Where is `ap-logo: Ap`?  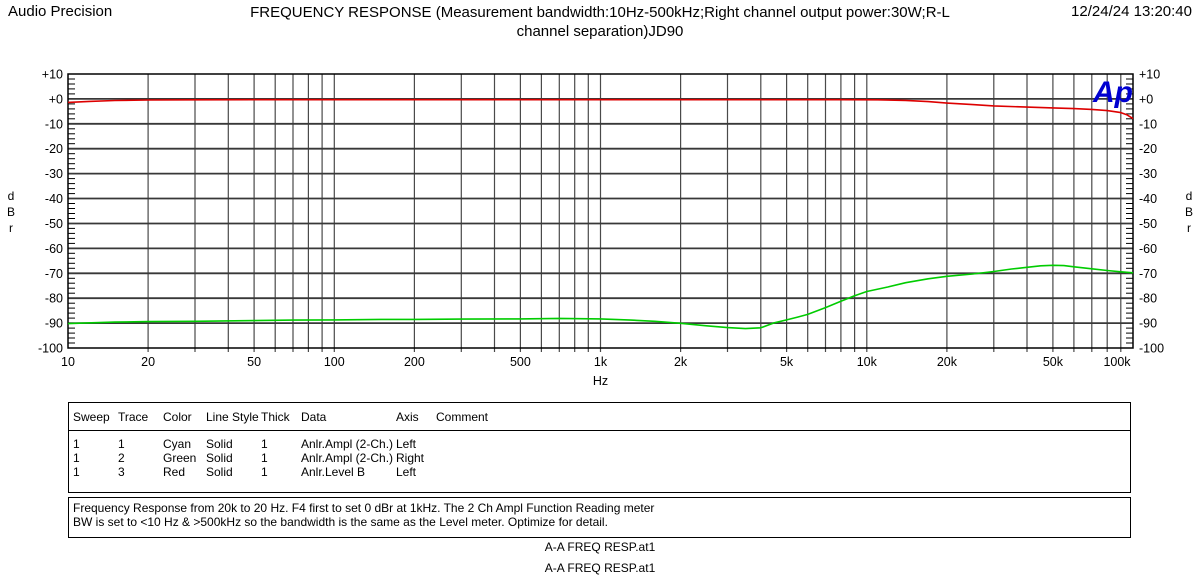
ap-logo: Ap is located at coordinates (1112, 92).